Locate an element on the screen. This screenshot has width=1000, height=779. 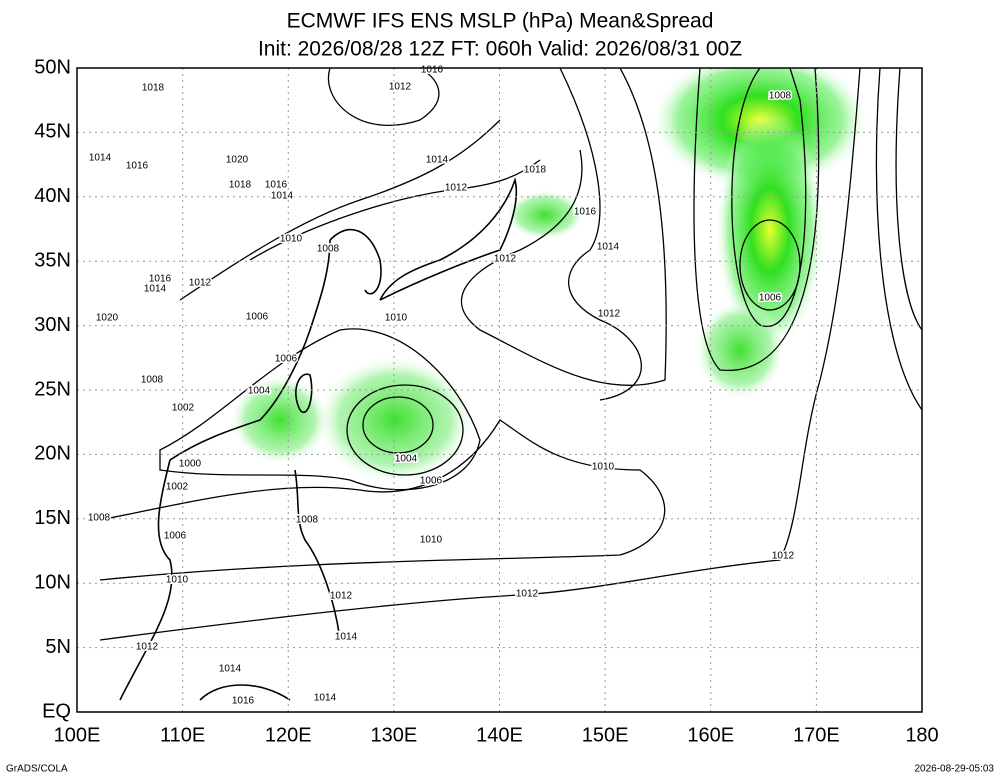
footer-right: 2026-08-29-05:03 is located at coordinates (954, 769).